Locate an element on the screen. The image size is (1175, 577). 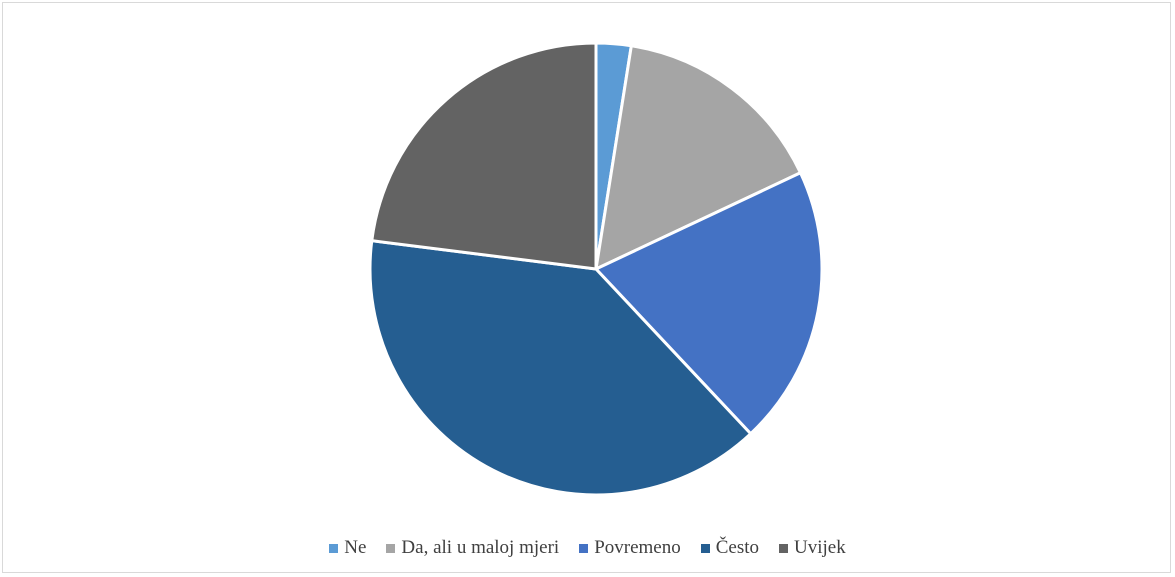
legend-label-4: Uvijek is located at coordinates (820, 547).